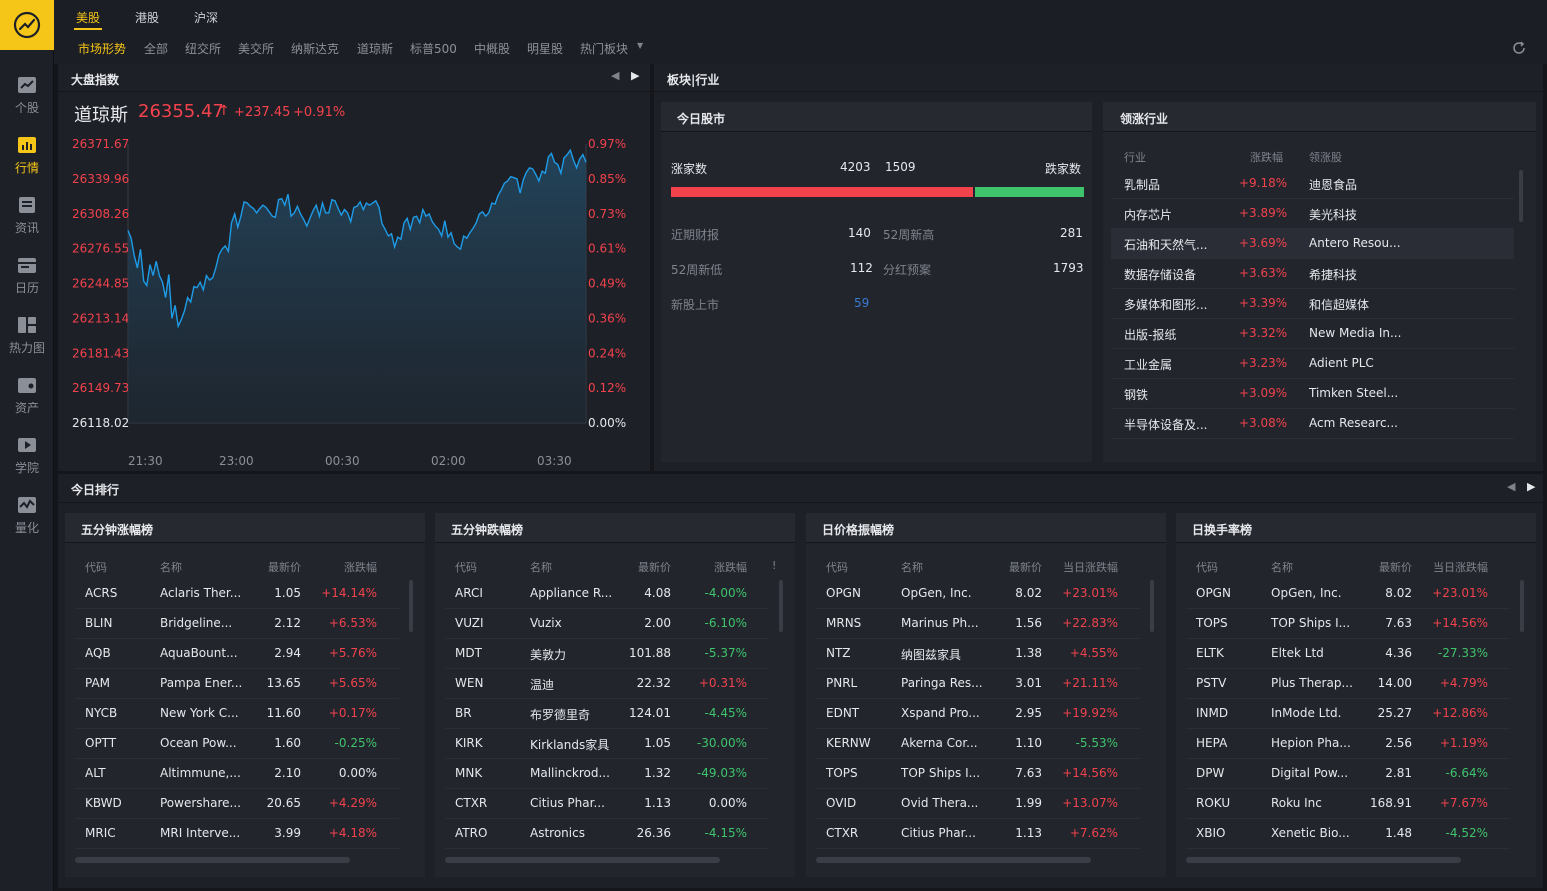 The image size is (1547, 891). Describe the element at coordinates (861, 268) in the screenshot. I see `stat-value: 112` at that location.